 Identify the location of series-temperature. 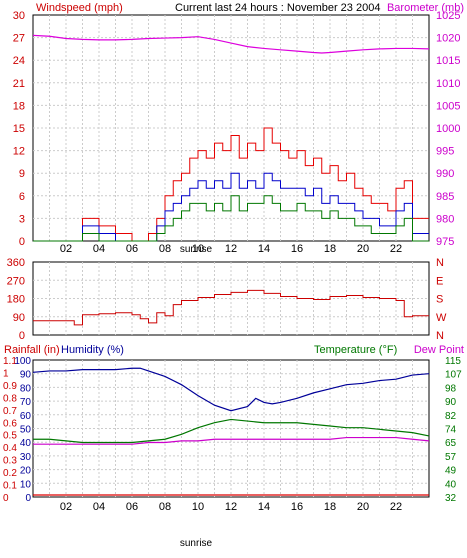
(231, 431).